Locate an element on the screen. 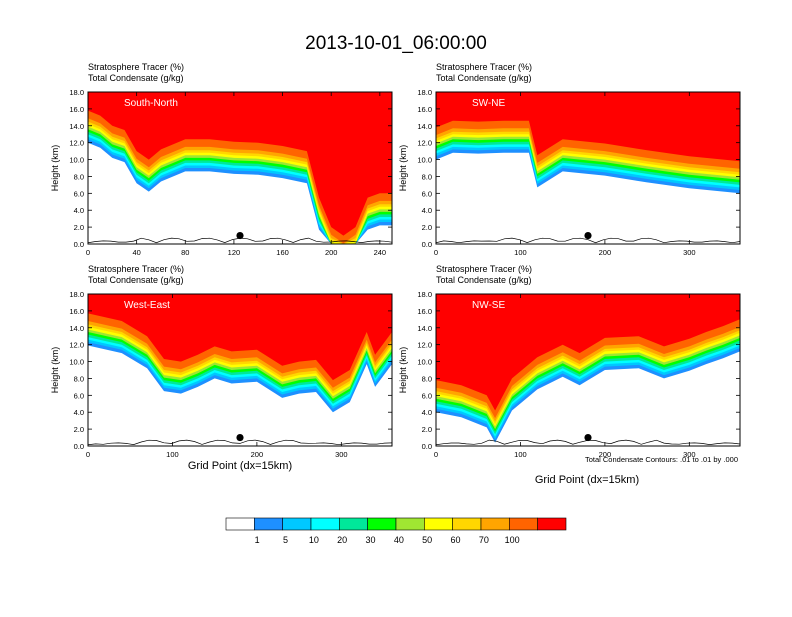  x-tick-label: 240 is located at coordinates (380, 252).